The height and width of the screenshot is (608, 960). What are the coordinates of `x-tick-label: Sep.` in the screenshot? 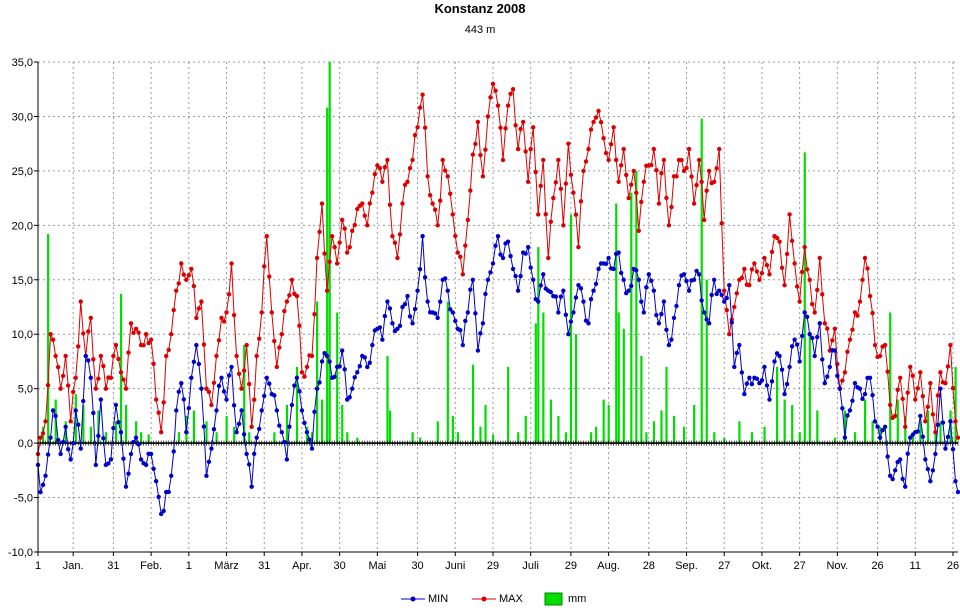 It's located at (686, 566).